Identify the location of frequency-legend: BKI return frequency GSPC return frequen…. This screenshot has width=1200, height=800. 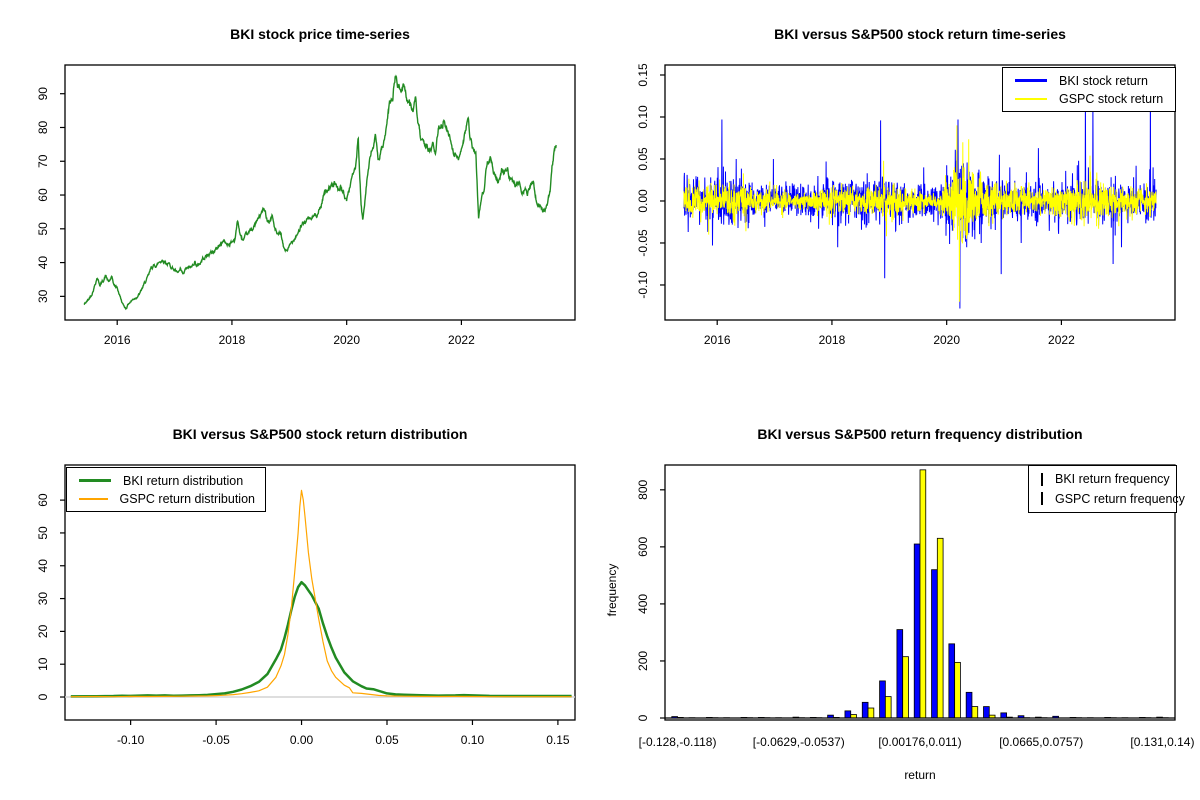
(1106, 489).